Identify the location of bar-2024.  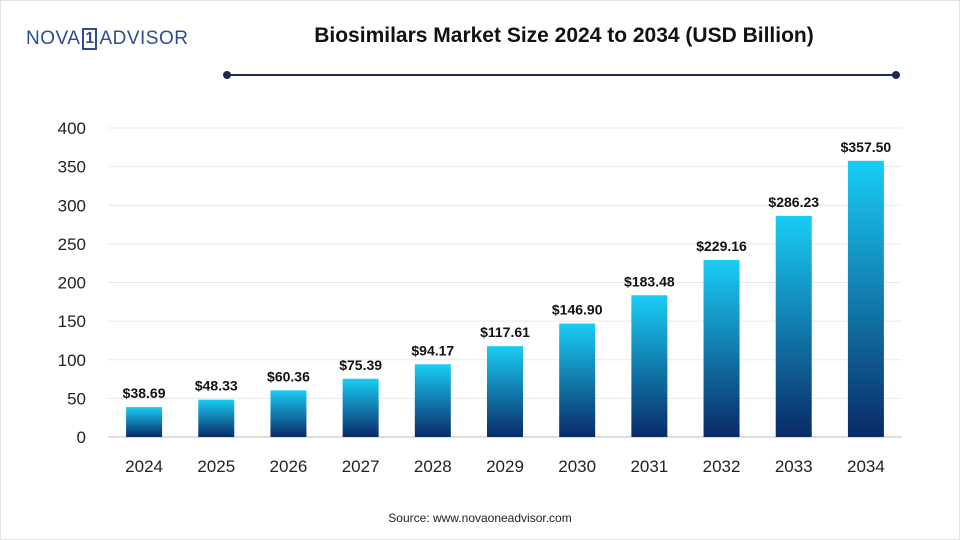
(144, 422).